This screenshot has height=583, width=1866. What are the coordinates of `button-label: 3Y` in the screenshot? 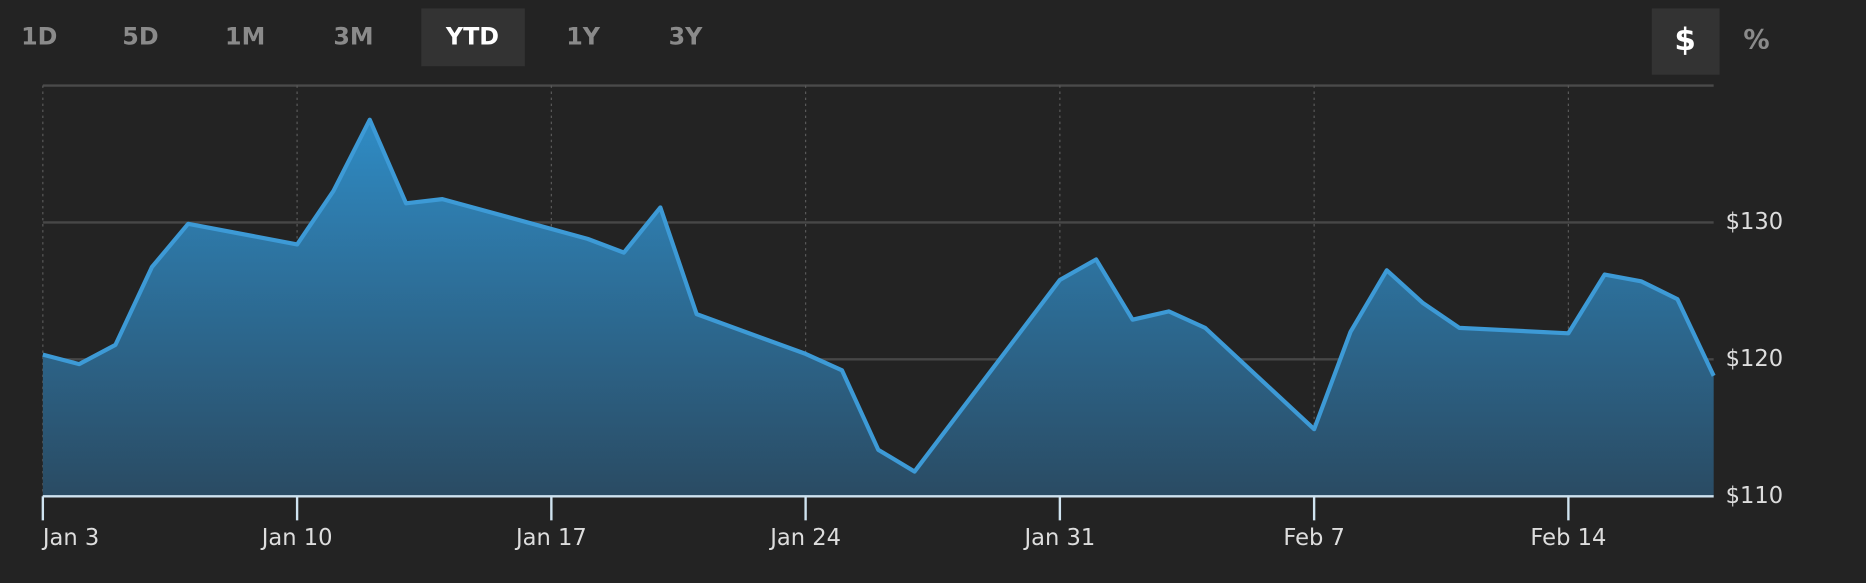 It's located at (686, 36).